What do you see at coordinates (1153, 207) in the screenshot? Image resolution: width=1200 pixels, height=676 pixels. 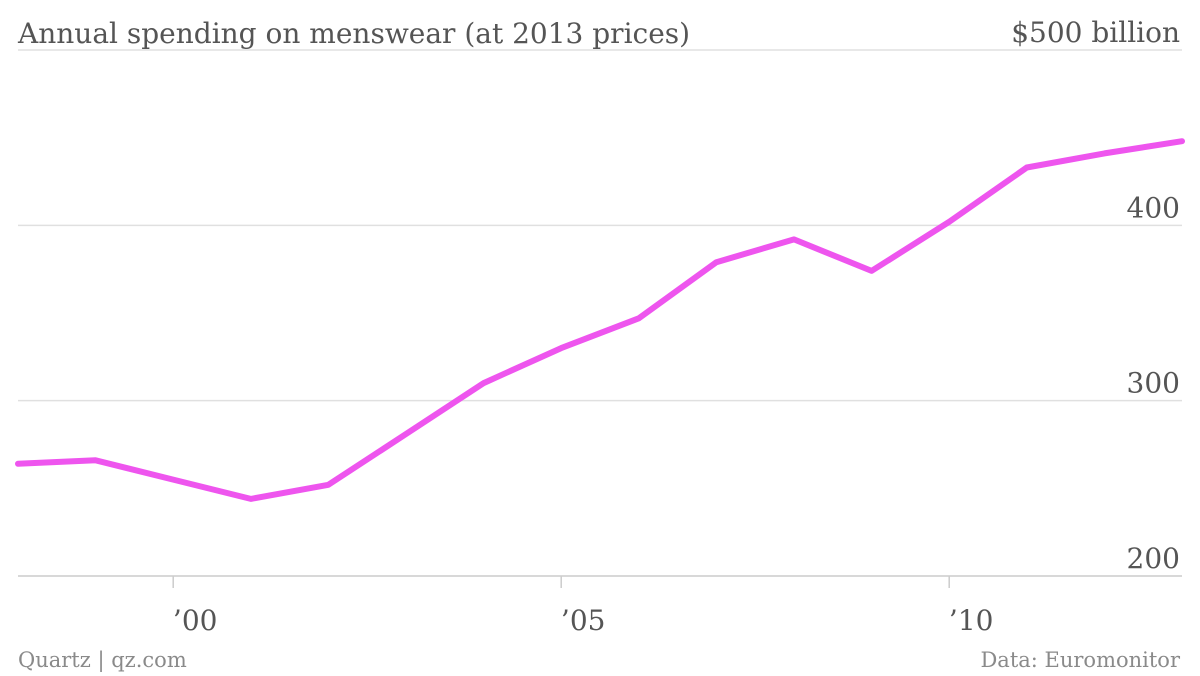 I see `y-tick-label-400: 400` at bounding box center [1153, 207].